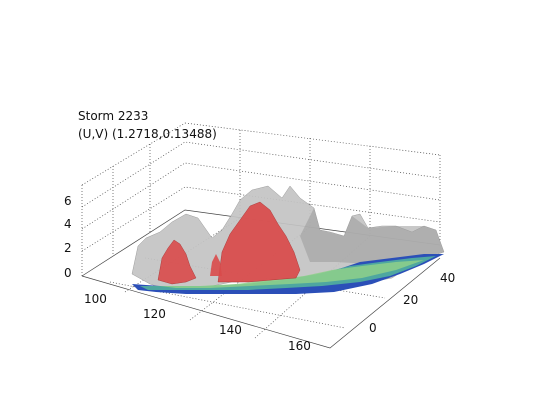 This screenshot has height=404, width=533. Describe the element at coordinates (131, 200) in the screenshot. I see `grid-y` at that location.